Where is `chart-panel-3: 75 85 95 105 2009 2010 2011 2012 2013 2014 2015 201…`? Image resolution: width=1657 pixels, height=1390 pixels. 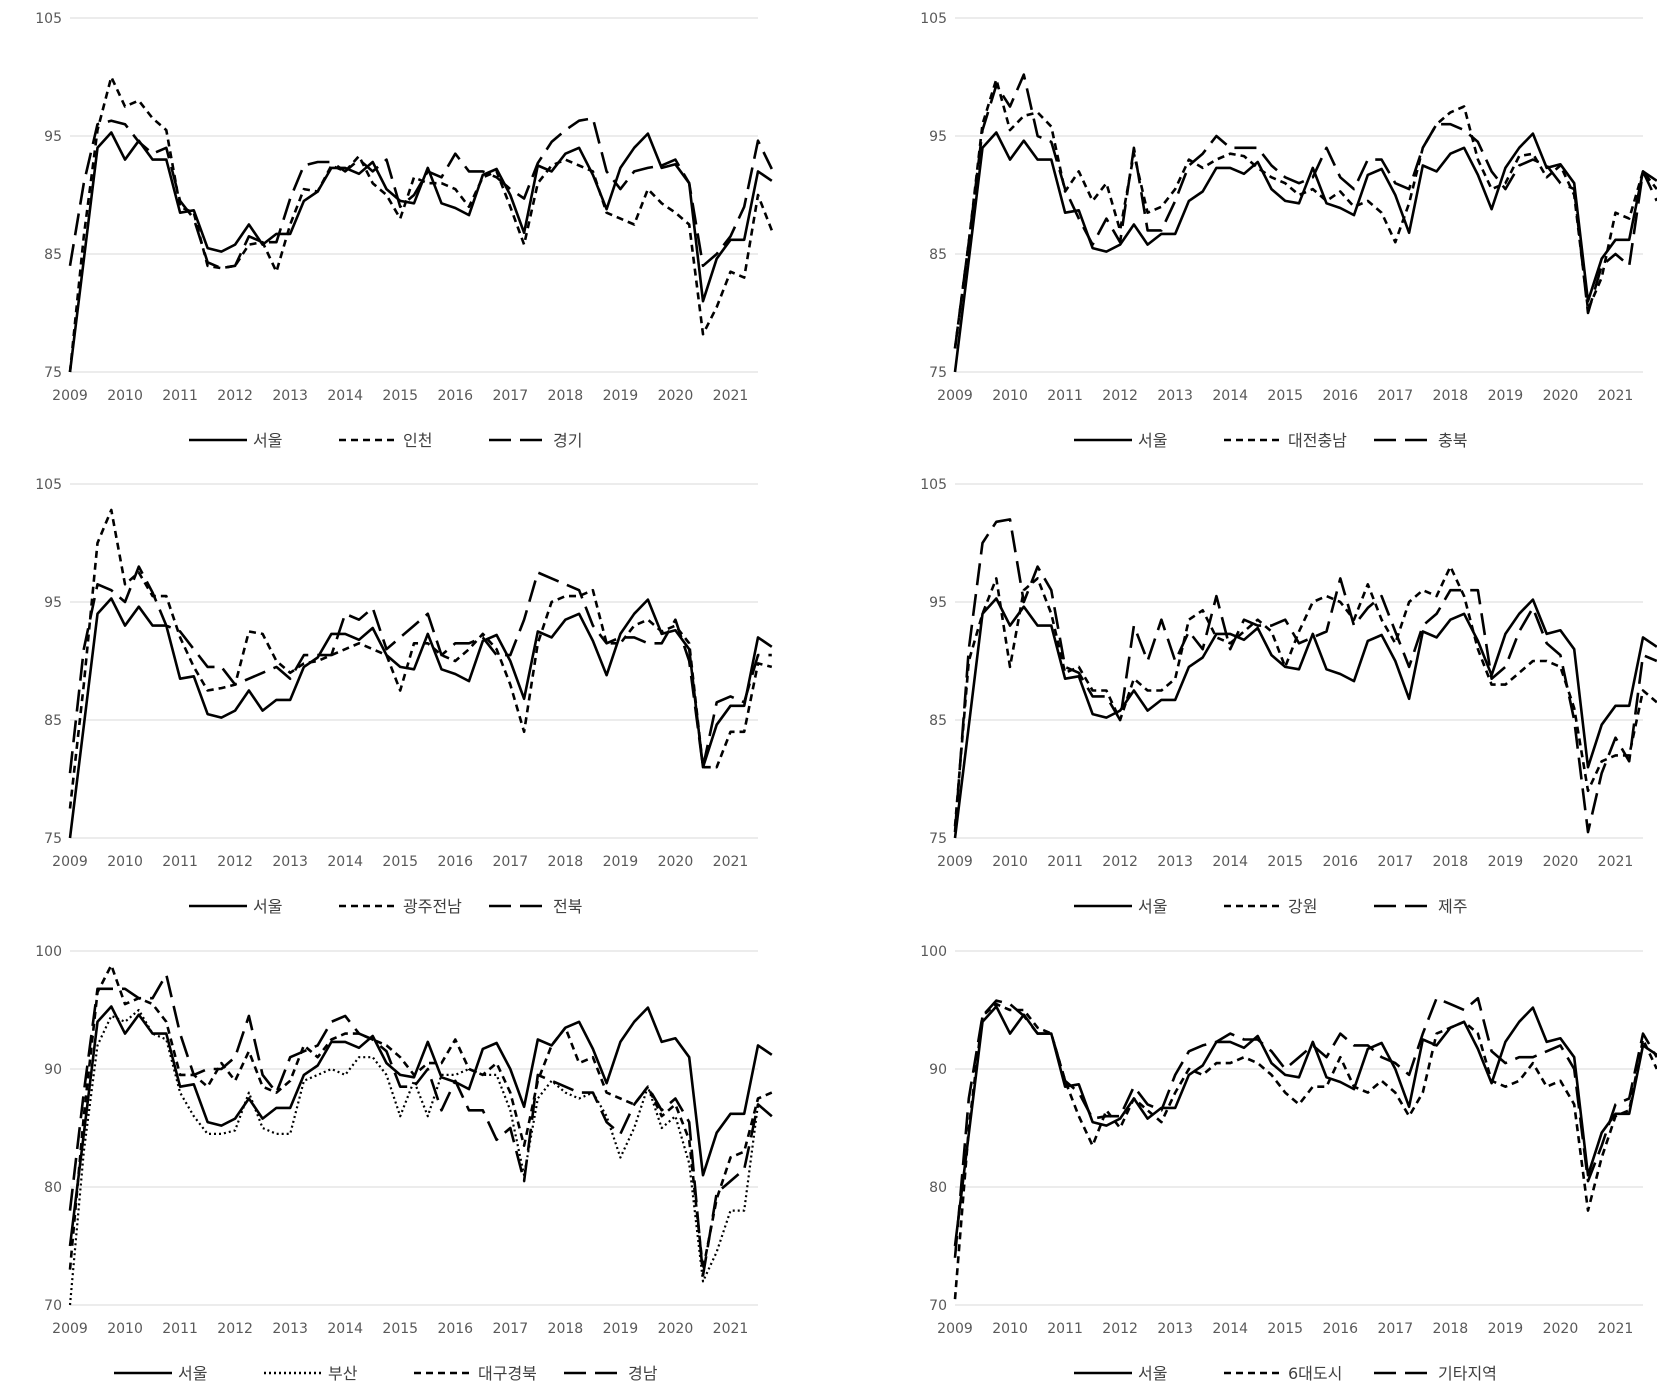
chart-panel-3: 75 85 95 105 2009 2010 2011 2012 2013 2014 2015 201… is located at coordinates (404, 696).